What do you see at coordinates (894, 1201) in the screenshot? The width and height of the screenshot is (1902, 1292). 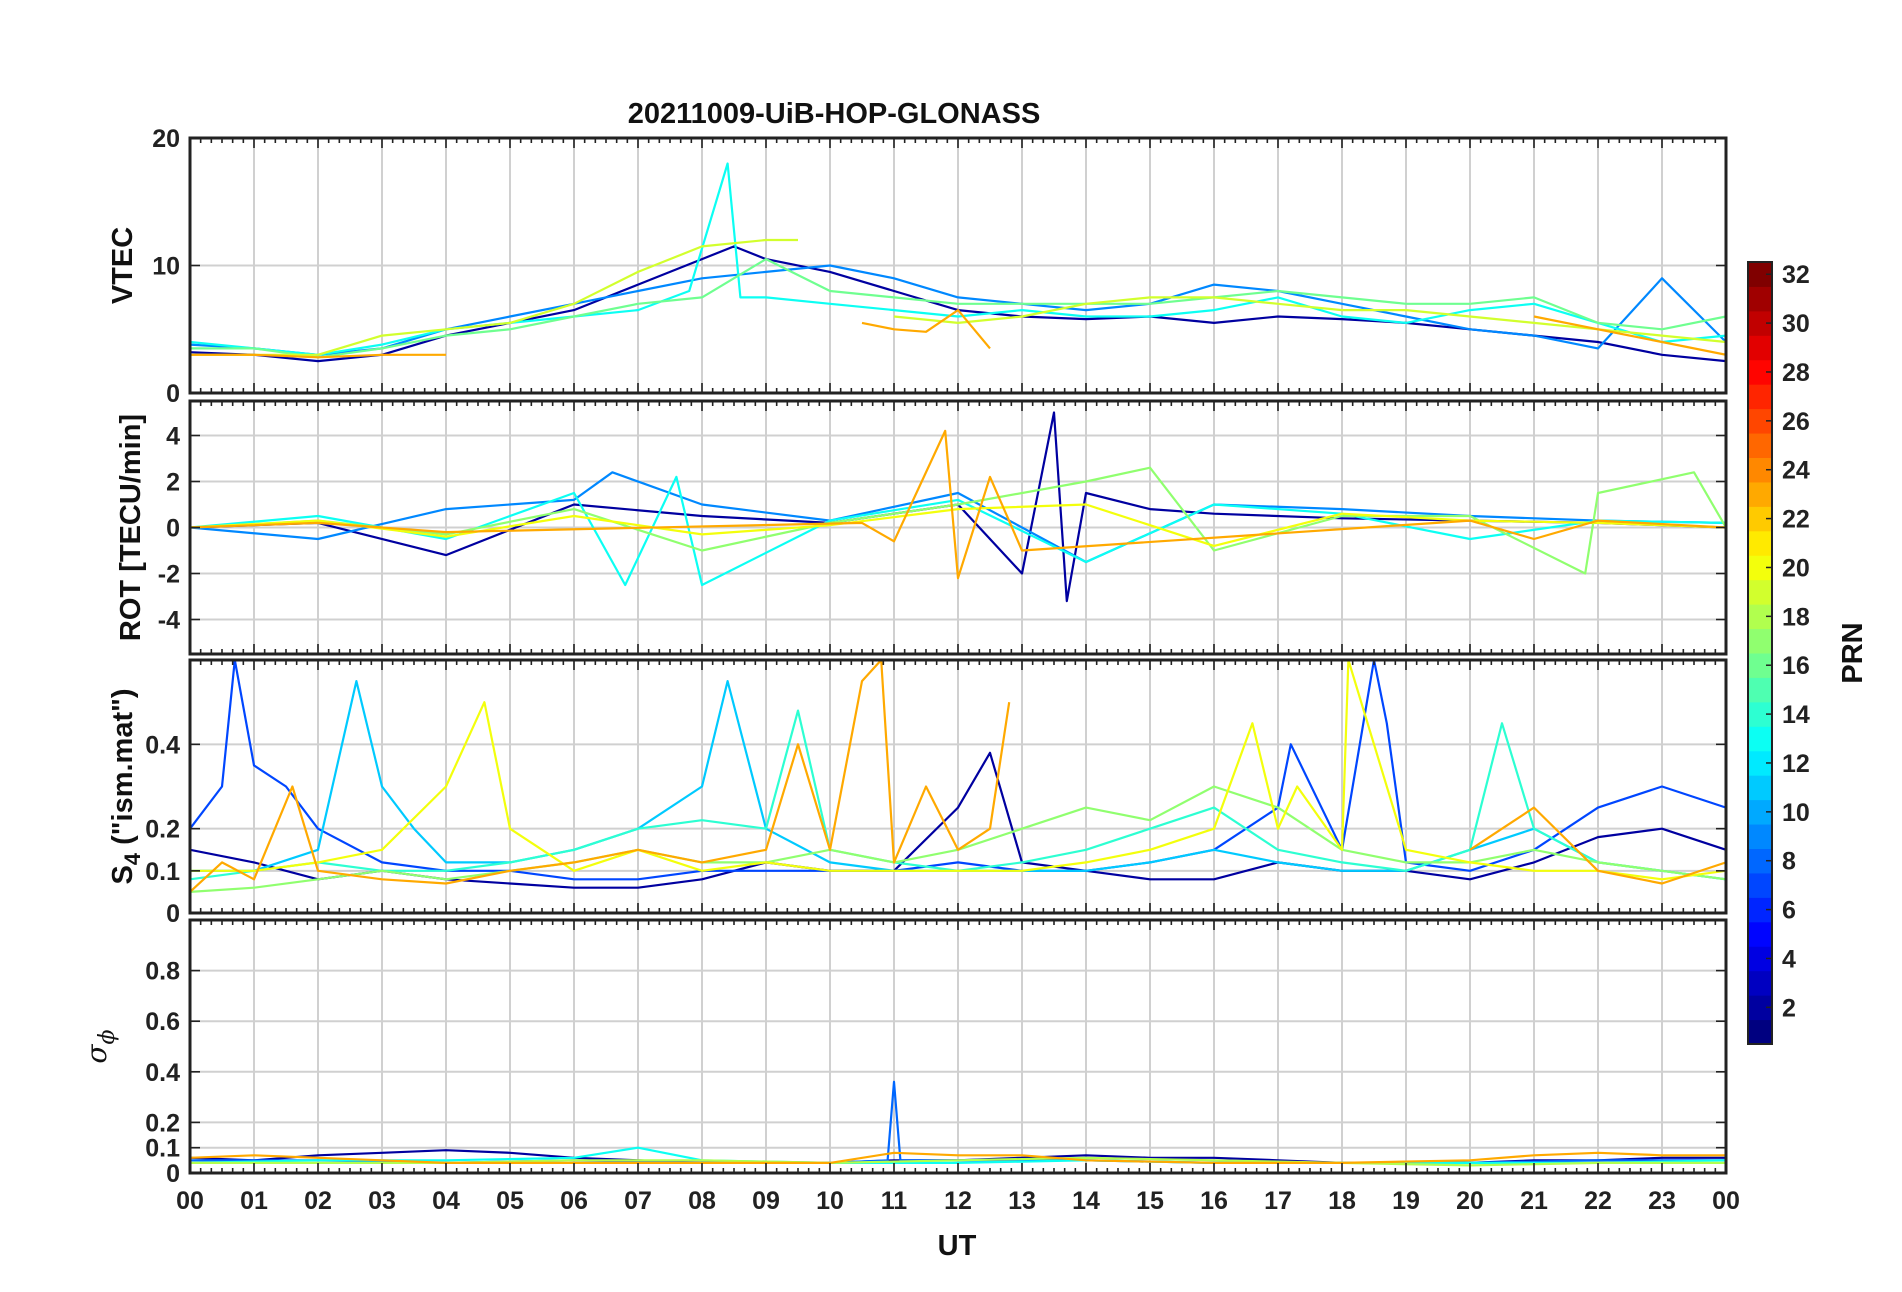 I see `x-tick-label: 11` at bounding box center [894, 1201].